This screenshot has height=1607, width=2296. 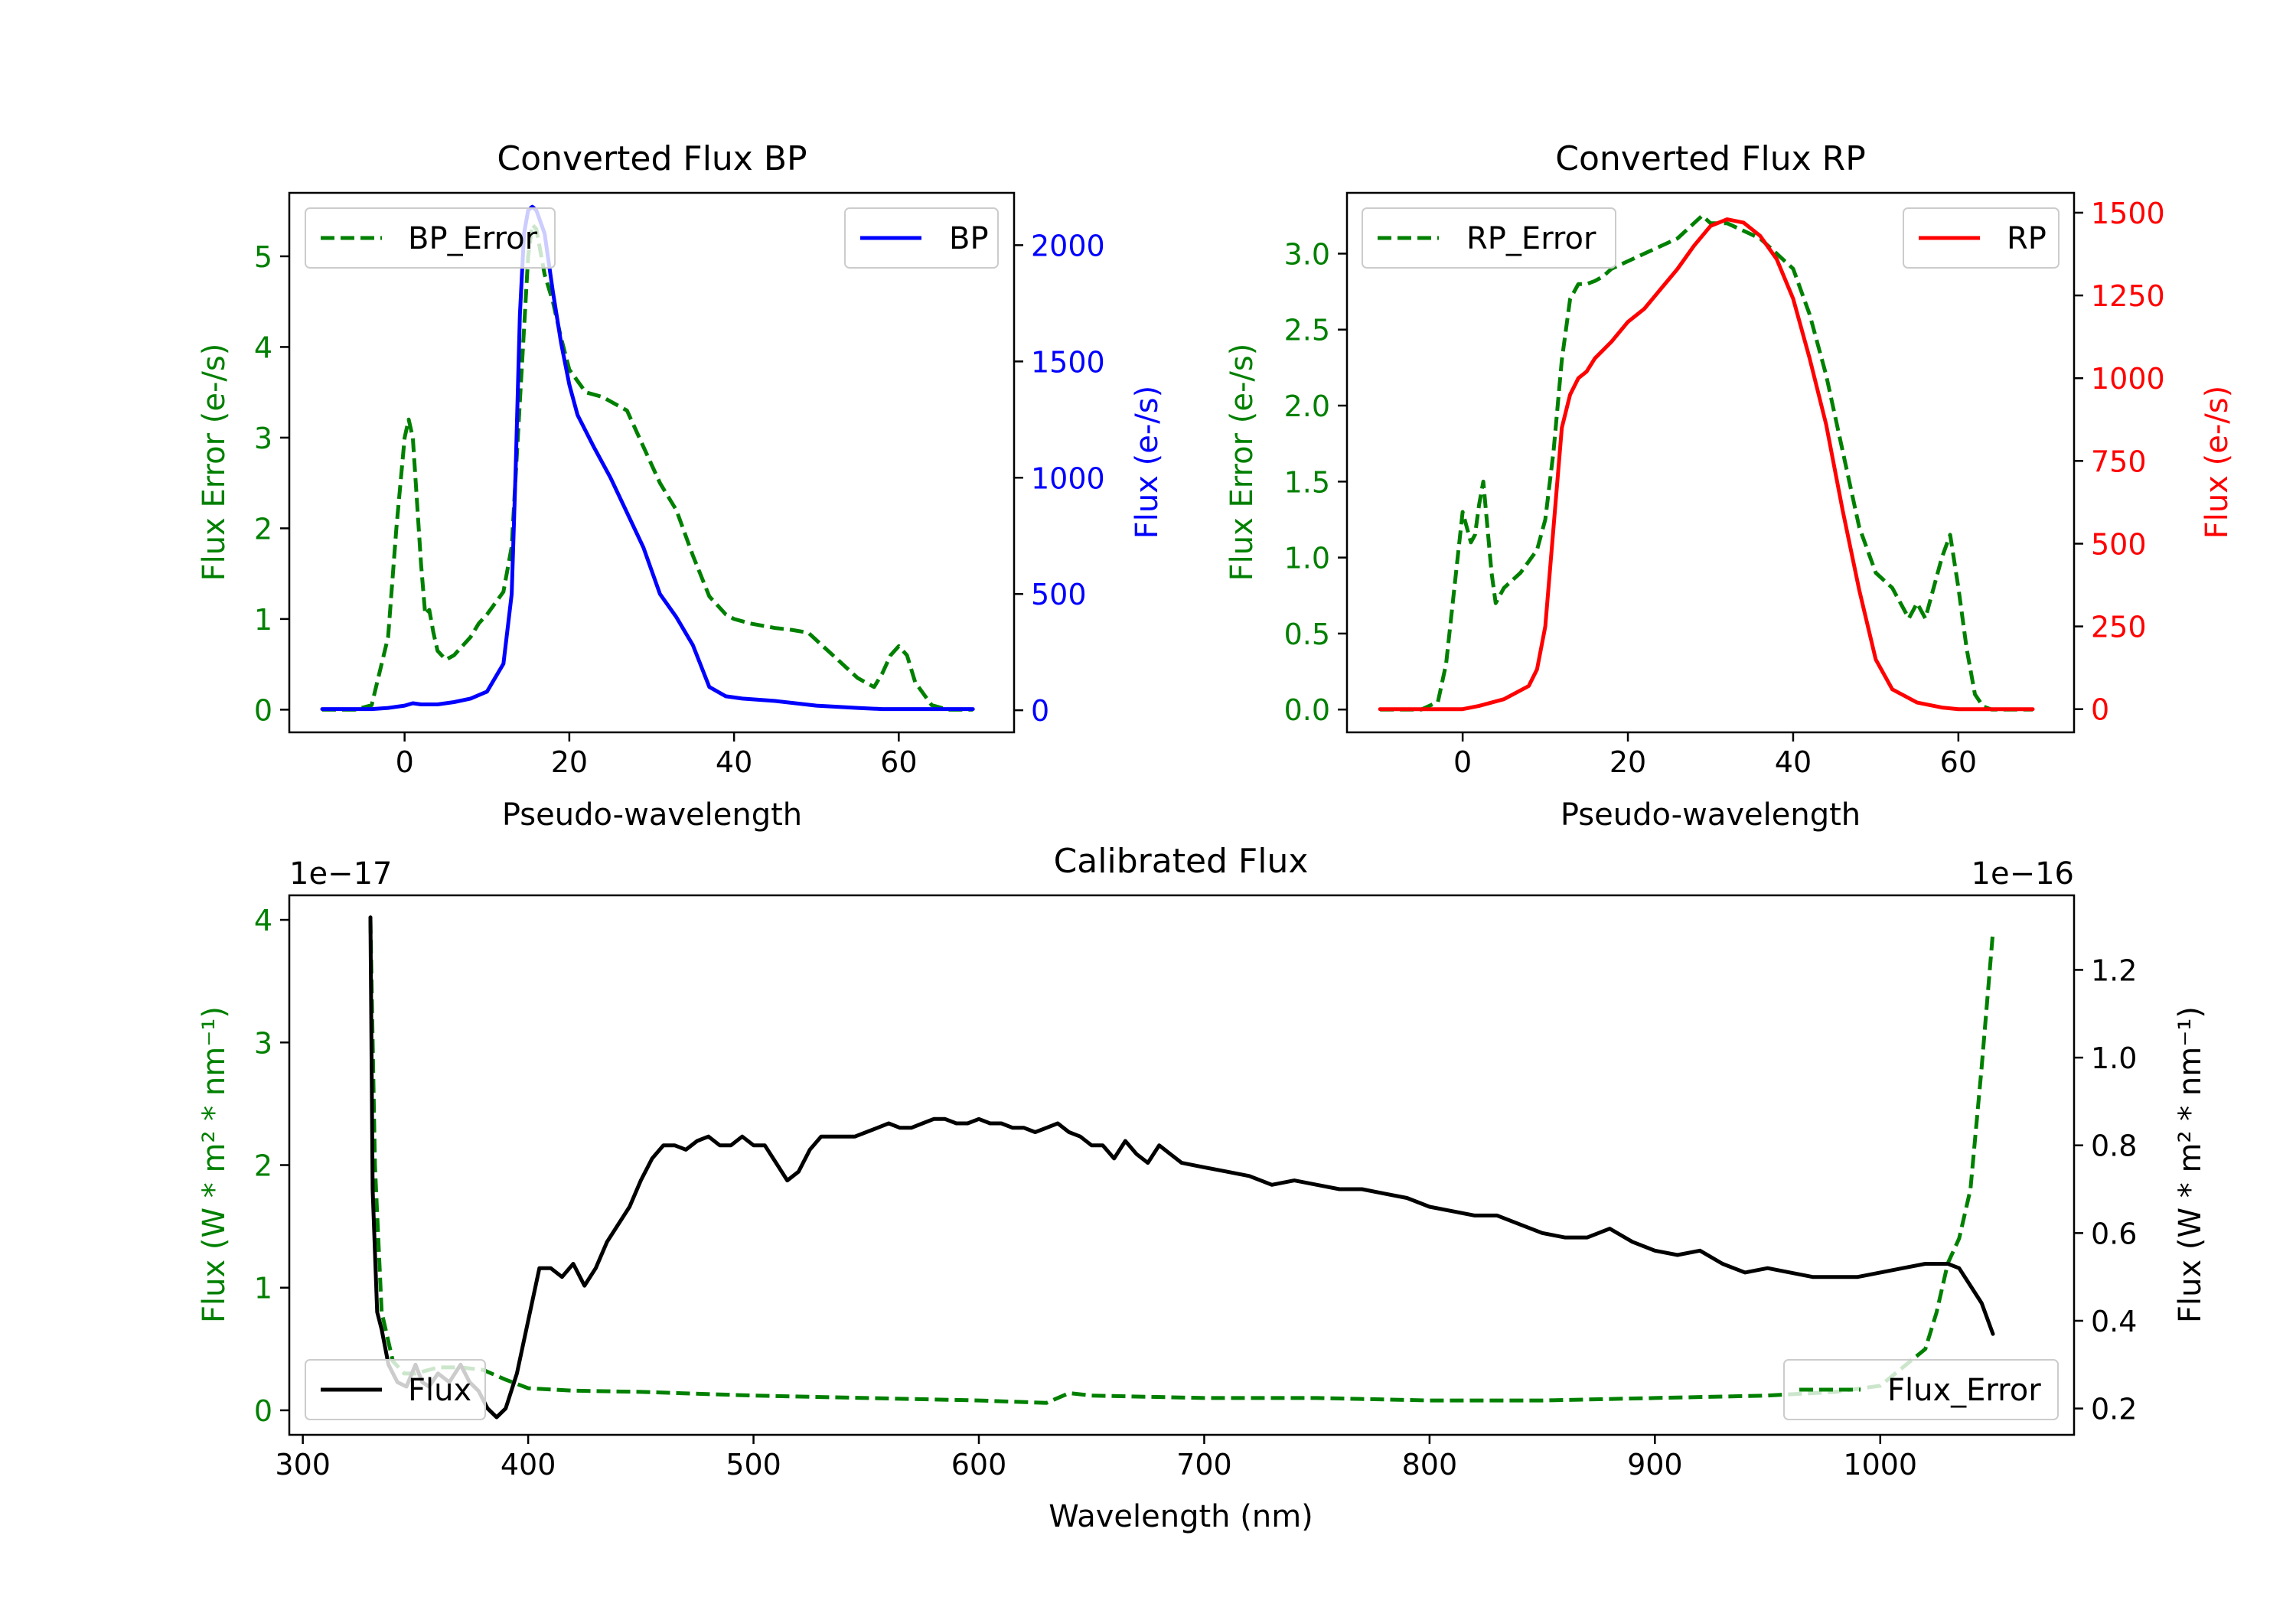 I want to click on rp-left-tick-label: 2.0, so click(x=1307, y=407).